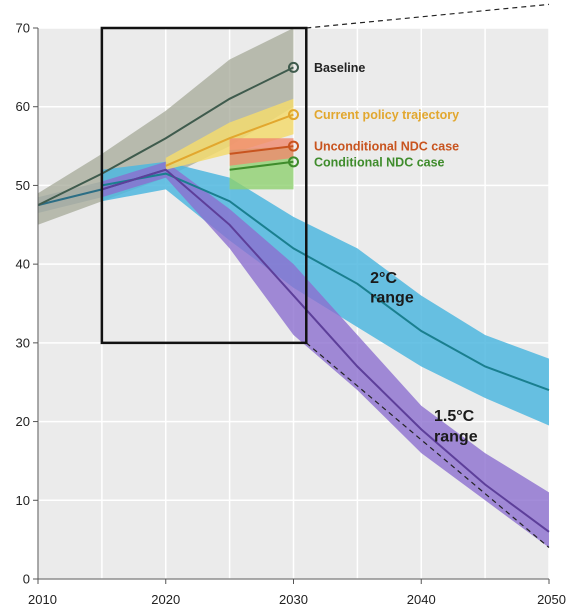  I want to click on one-five-c-label-line2: range, so click(456, 436).